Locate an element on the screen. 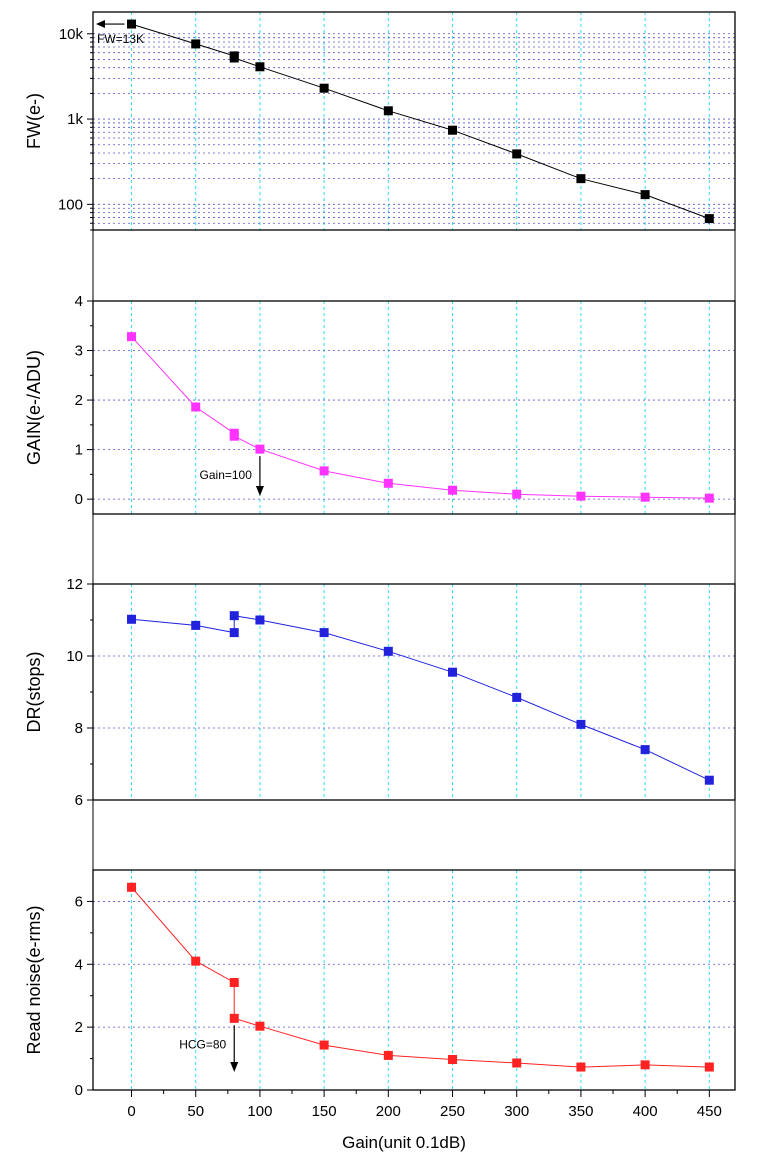  x-tick-label: 50 is located at coordinates (195, 1111).